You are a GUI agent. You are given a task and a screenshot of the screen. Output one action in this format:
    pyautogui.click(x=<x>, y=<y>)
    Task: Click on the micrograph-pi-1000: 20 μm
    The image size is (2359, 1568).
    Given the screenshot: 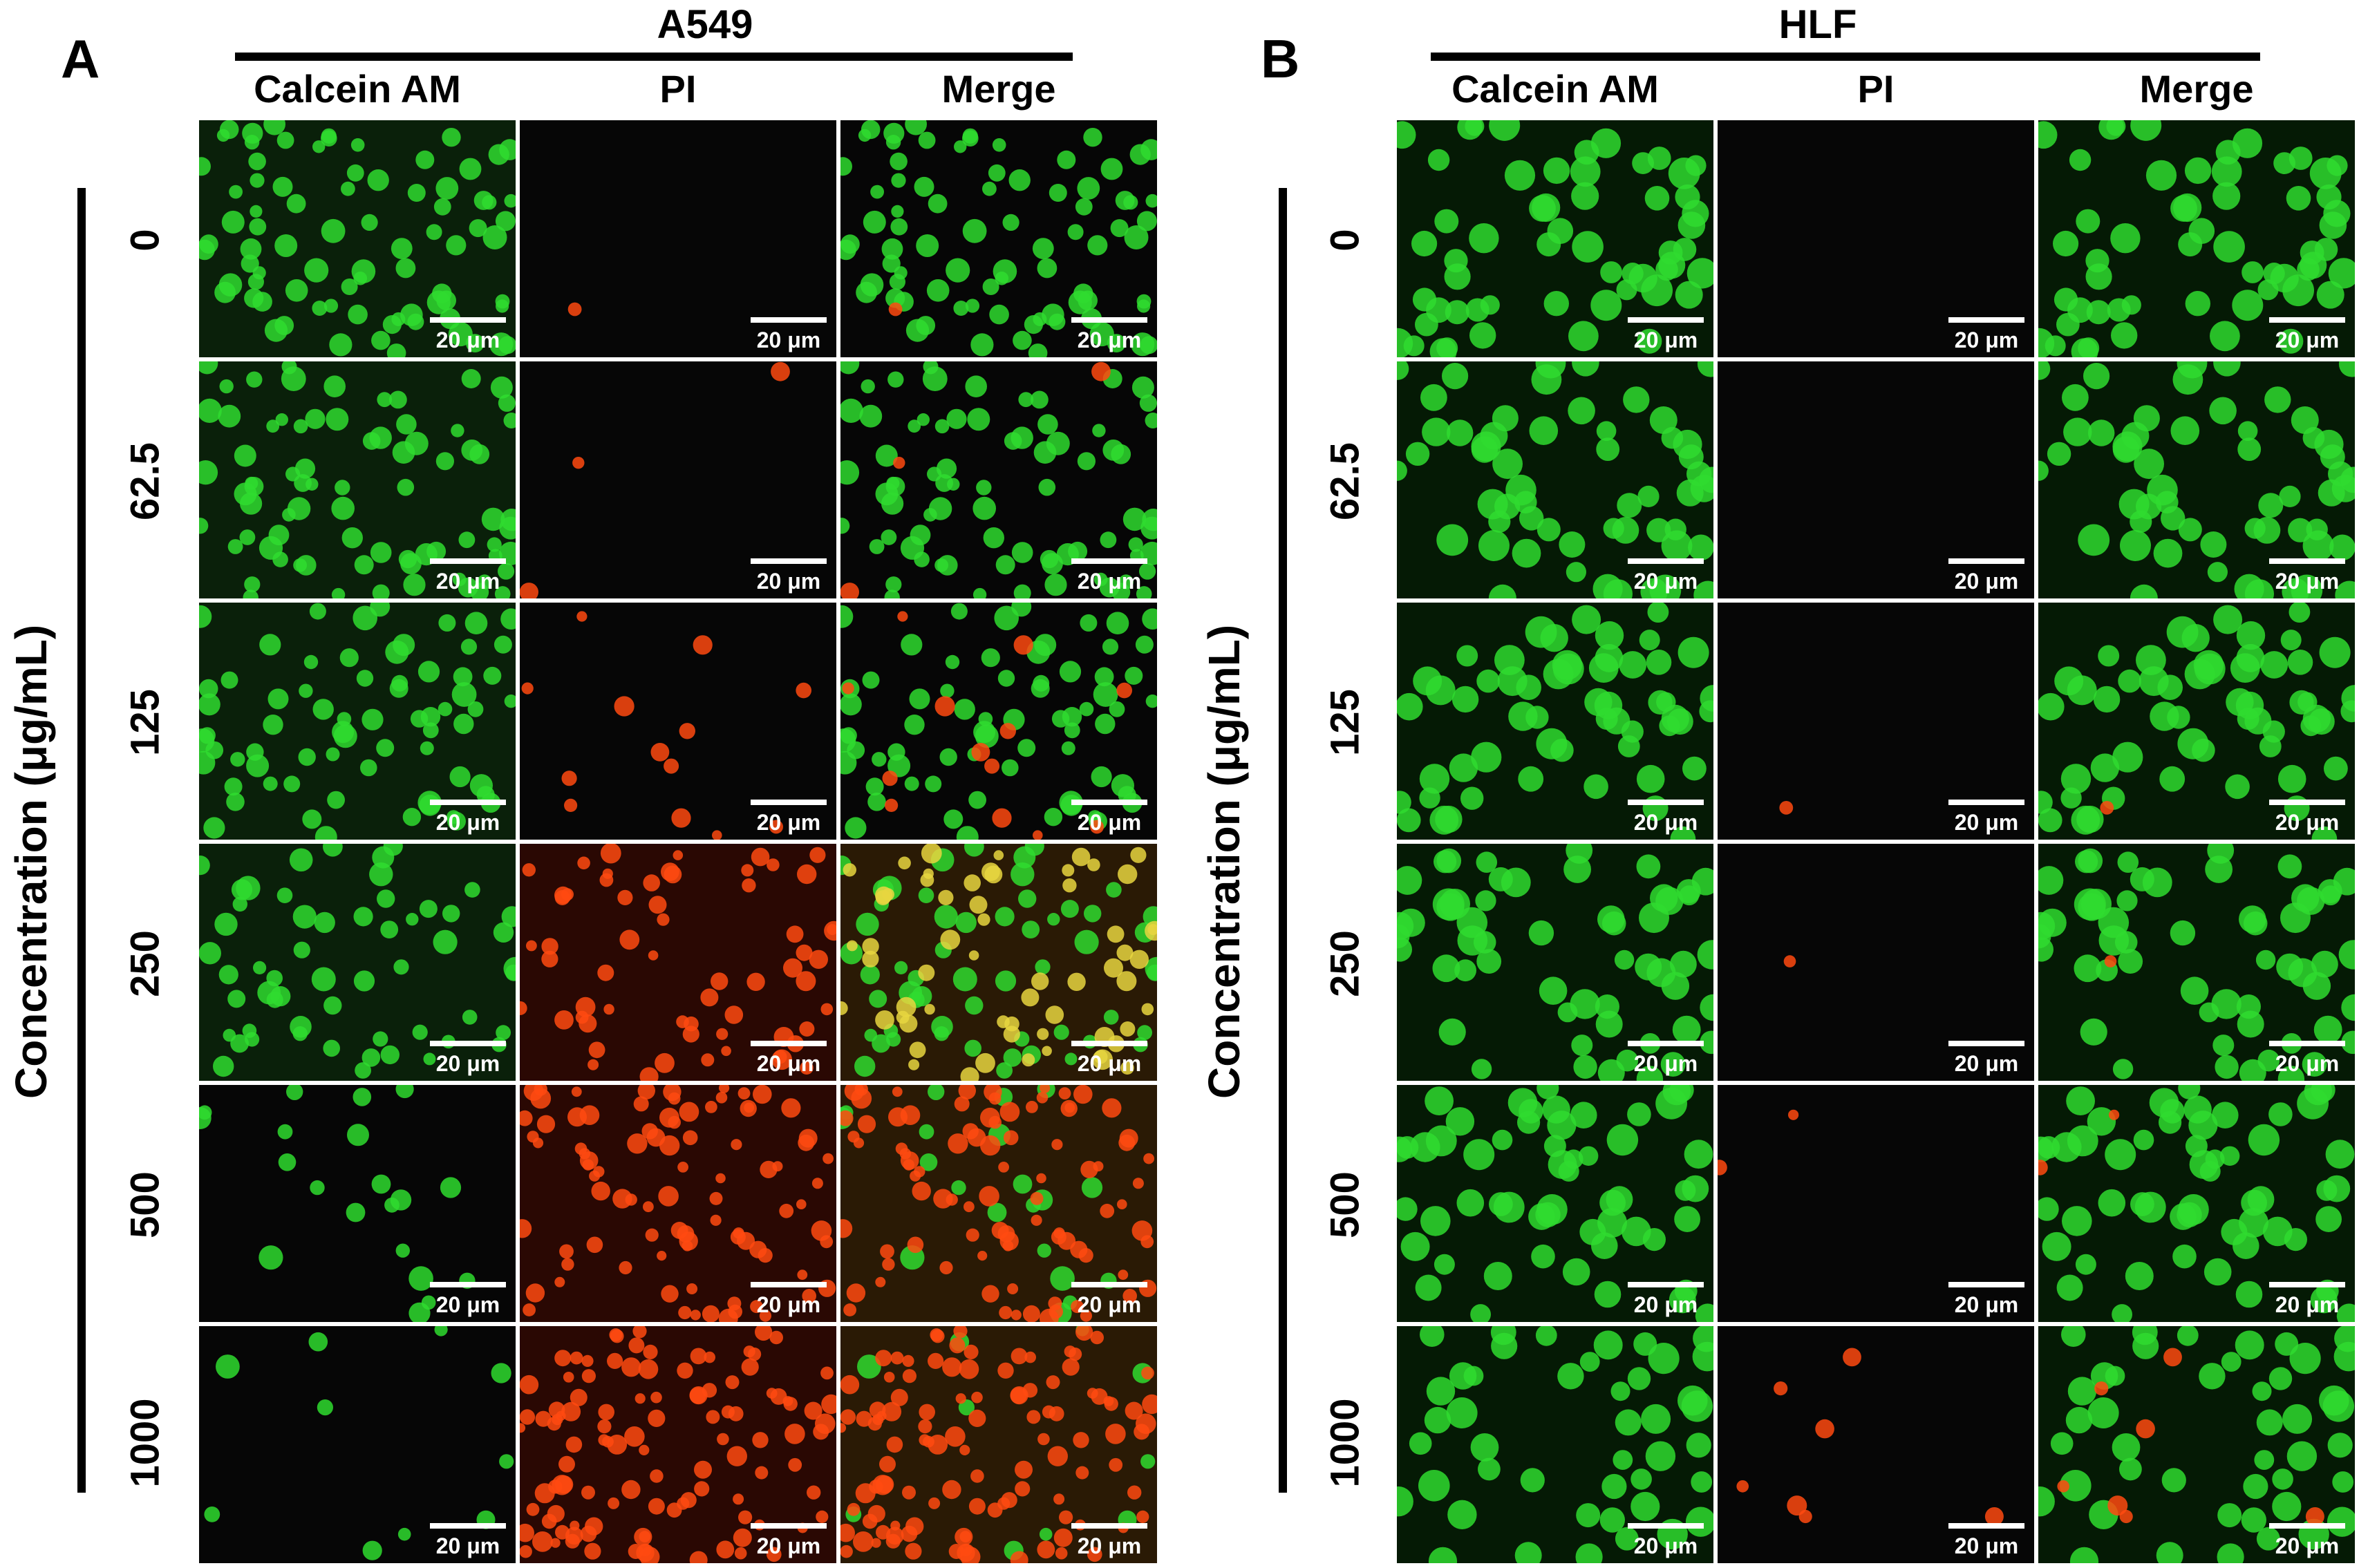 What is the action you would take?
    pyautogui.click(x=678, y=1444)
    